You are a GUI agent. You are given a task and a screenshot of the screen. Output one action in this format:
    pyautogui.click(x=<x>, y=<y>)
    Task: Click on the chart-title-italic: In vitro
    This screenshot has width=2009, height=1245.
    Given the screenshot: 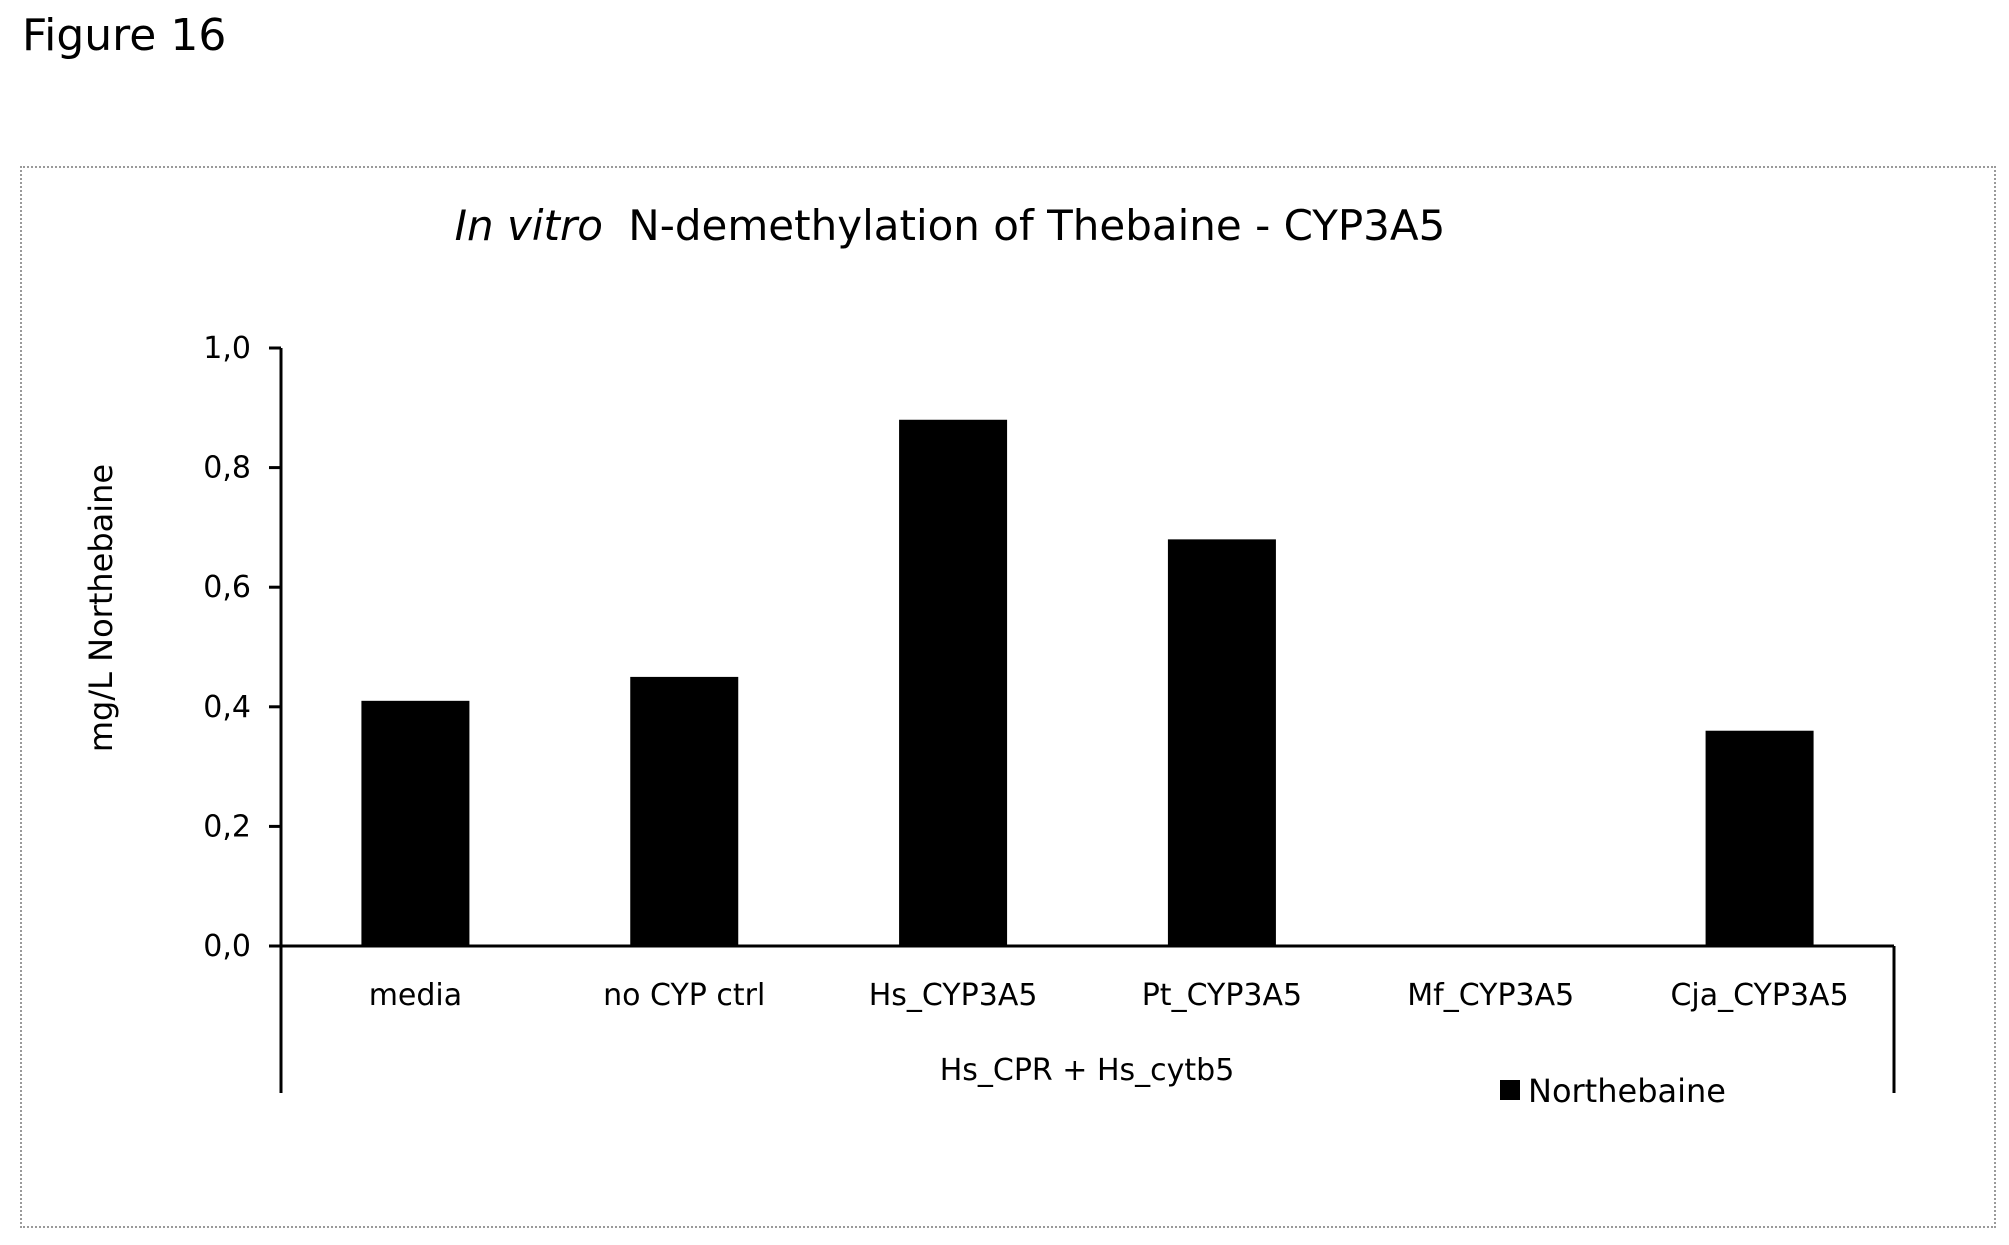 What is the action you would take?
    pyautogui.click(x=529, y=225)
    